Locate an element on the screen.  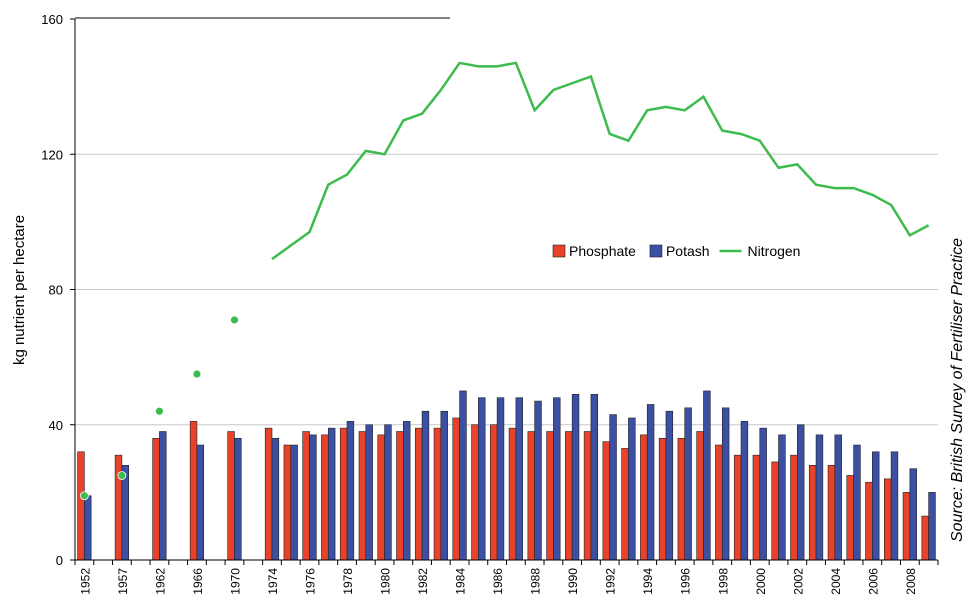
y-tick-label: 120 is located at coordinates (52, 154).